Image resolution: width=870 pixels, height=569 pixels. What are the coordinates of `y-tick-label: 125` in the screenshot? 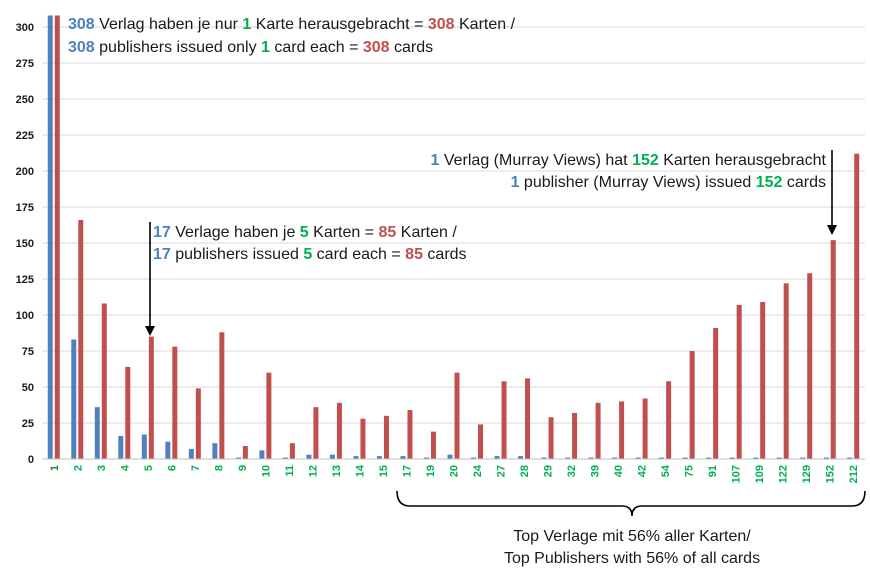 It's located at (25, 280).